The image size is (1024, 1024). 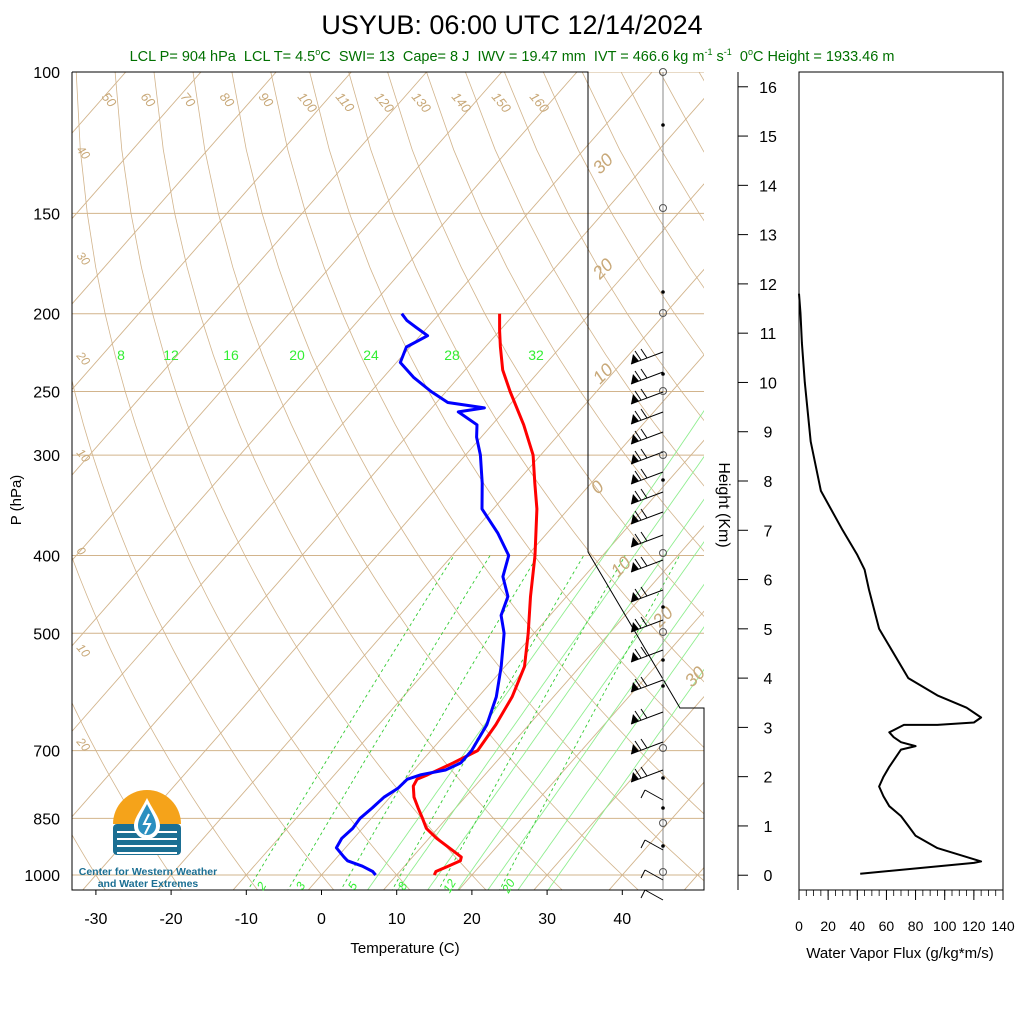 I want to click on isotherm-label-right: 10, so click(x=621, y=567).